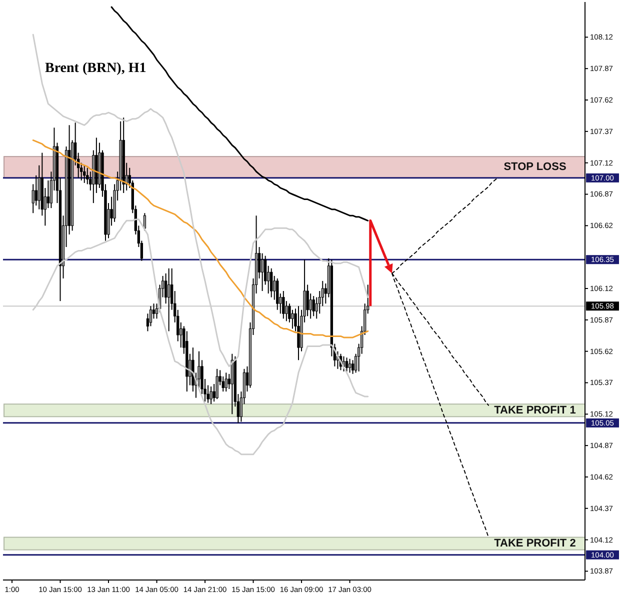  What do you see at coordinates (535, 167) in the screenshot?
I see `band-label: STOP LOSS` at bounding box center [535, 167].